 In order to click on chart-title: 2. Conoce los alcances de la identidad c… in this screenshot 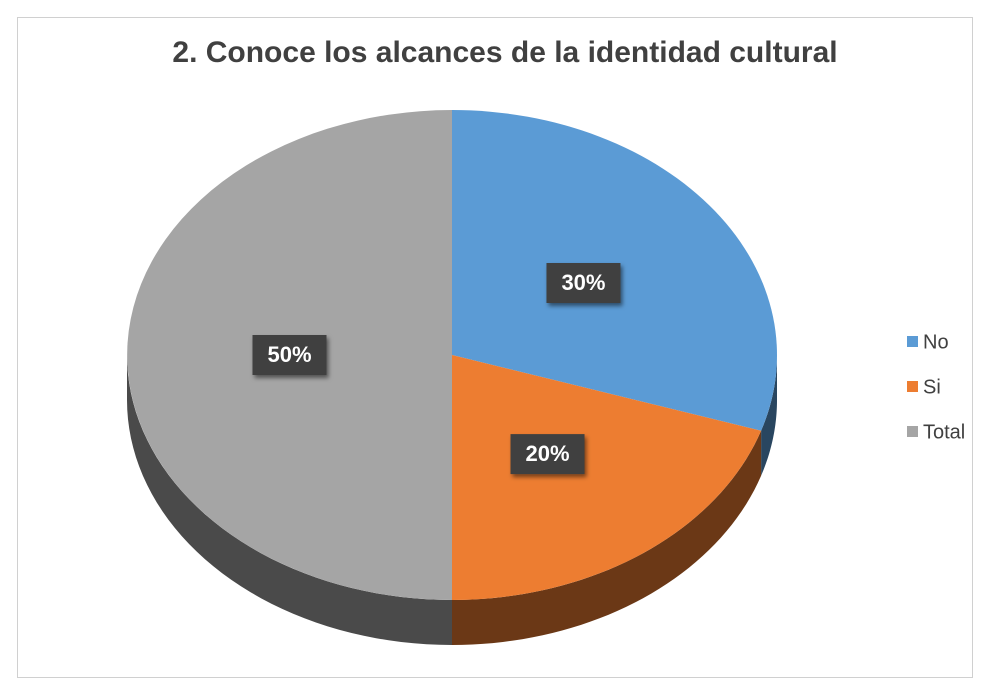, I will do `click(504, 52)`.